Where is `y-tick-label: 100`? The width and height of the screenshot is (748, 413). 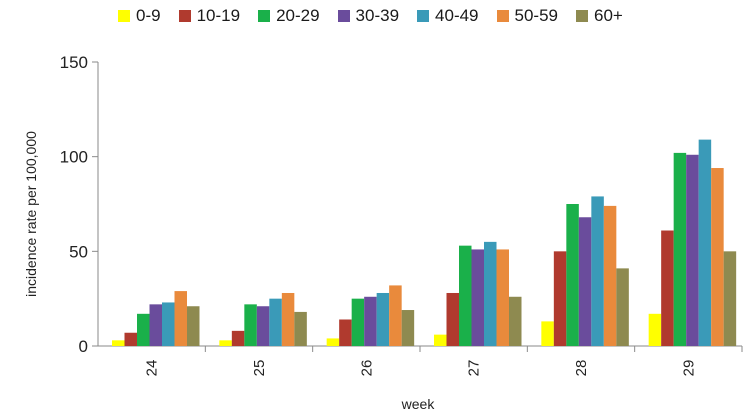 y-tick-label: 100 is located at coordinates (74, 157).